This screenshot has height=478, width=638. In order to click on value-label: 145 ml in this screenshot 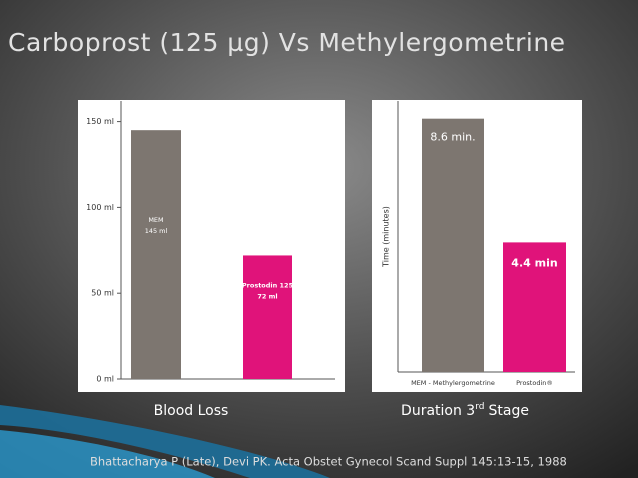, I will do `click(156, 231)`.